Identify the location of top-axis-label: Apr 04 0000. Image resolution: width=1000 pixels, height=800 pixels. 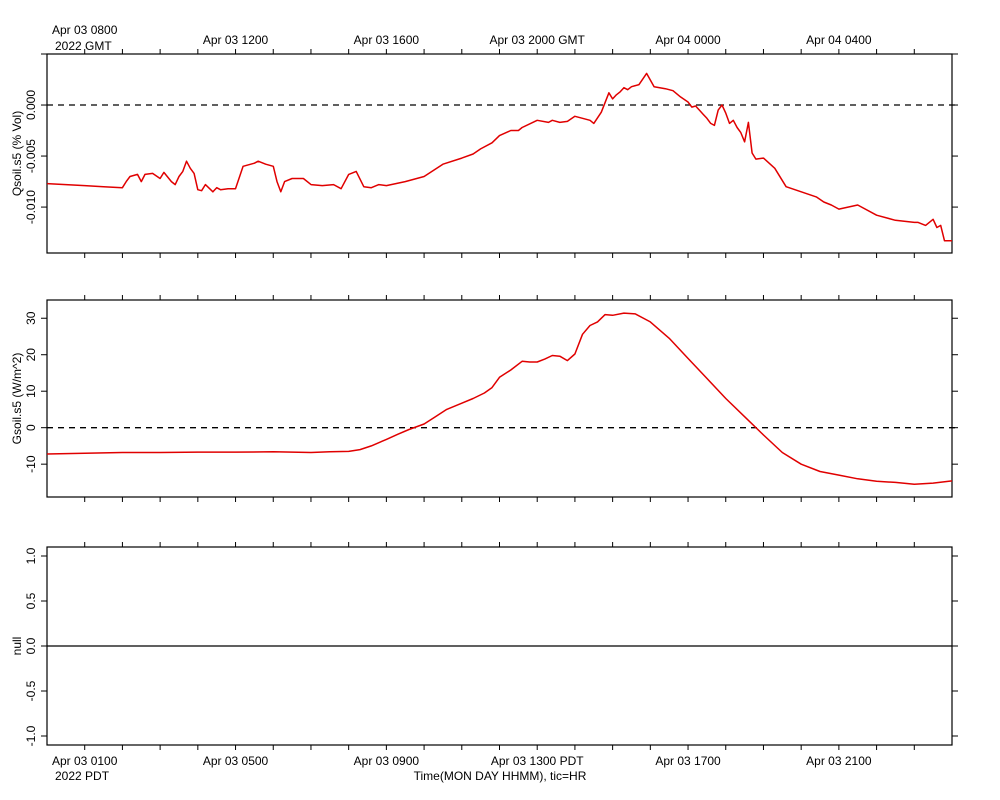
(688, 40).